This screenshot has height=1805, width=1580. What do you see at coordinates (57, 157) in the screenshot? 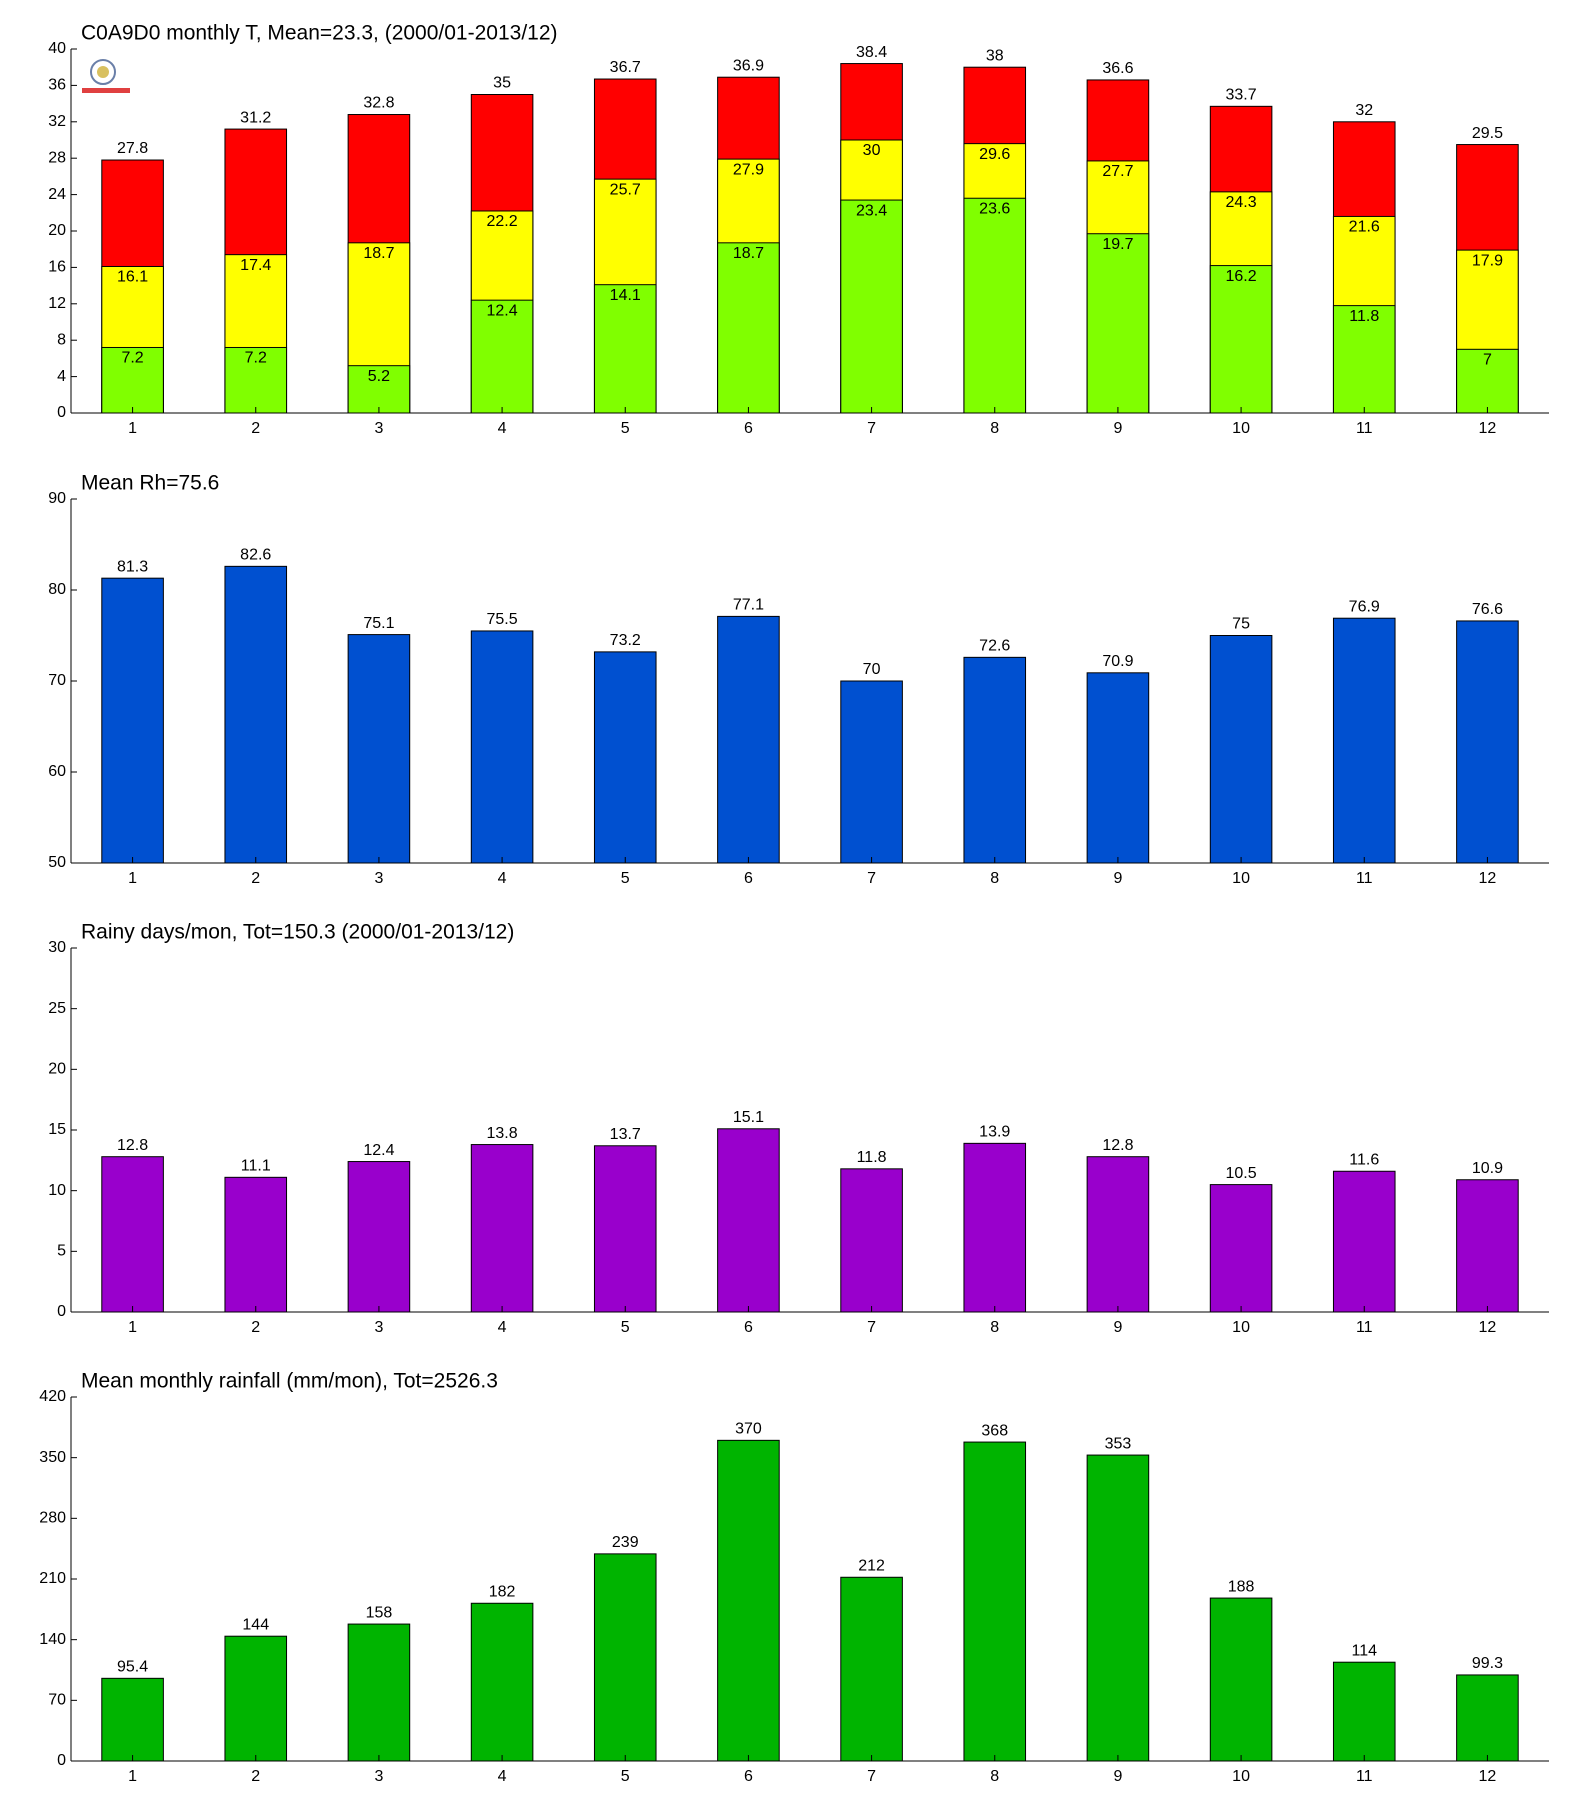
I see `y-tick-label: 28` at bounding box center [57, 157].